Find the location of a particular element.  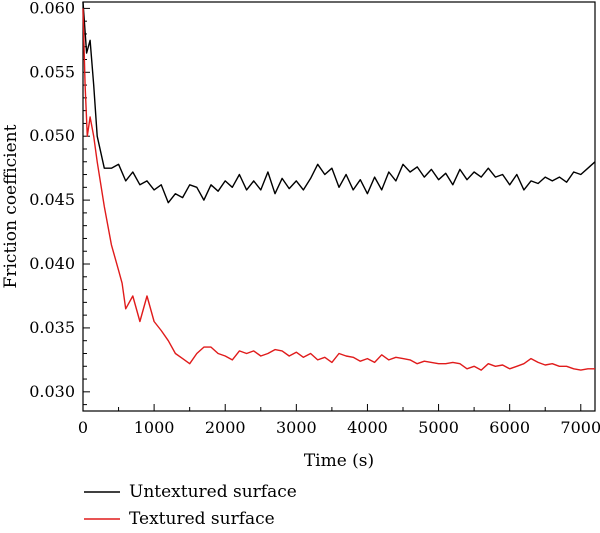

y-tick-label: 0.050 is located at coordinates (52, 135).